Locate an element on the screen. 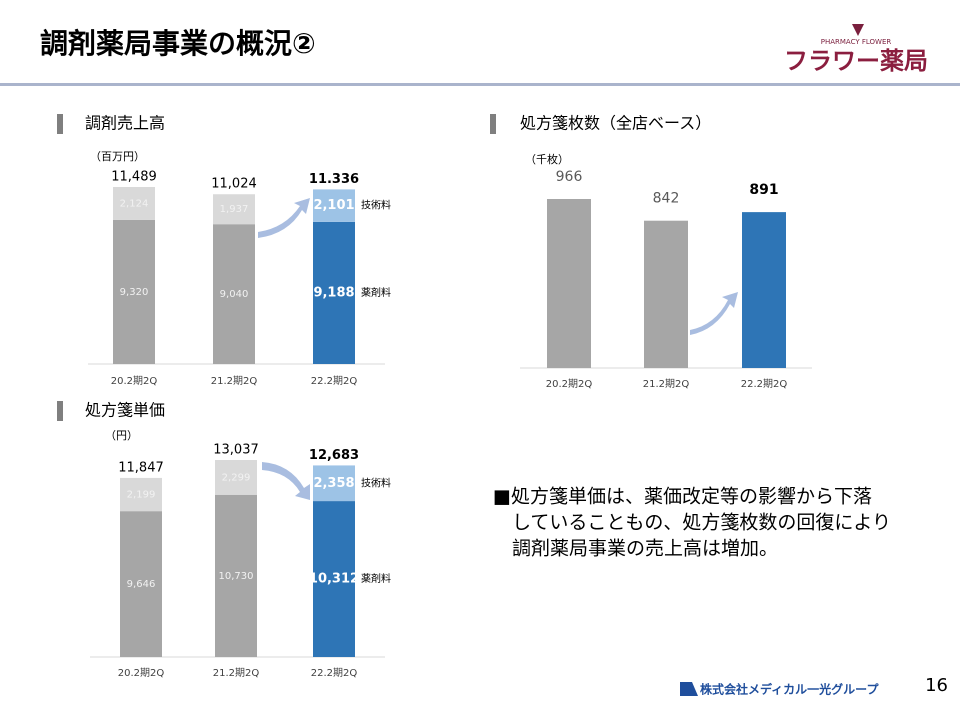  logo-sub: PHARMACY FLOWER is located at coordinates (856, 42).